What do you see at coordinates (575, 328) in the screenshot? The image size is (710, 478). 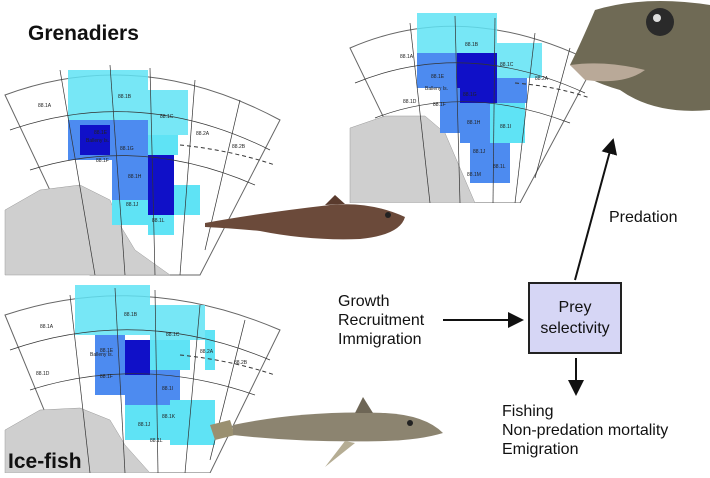 I see `box-line-selectivity: selectivity` at bounding box center [575, 328].